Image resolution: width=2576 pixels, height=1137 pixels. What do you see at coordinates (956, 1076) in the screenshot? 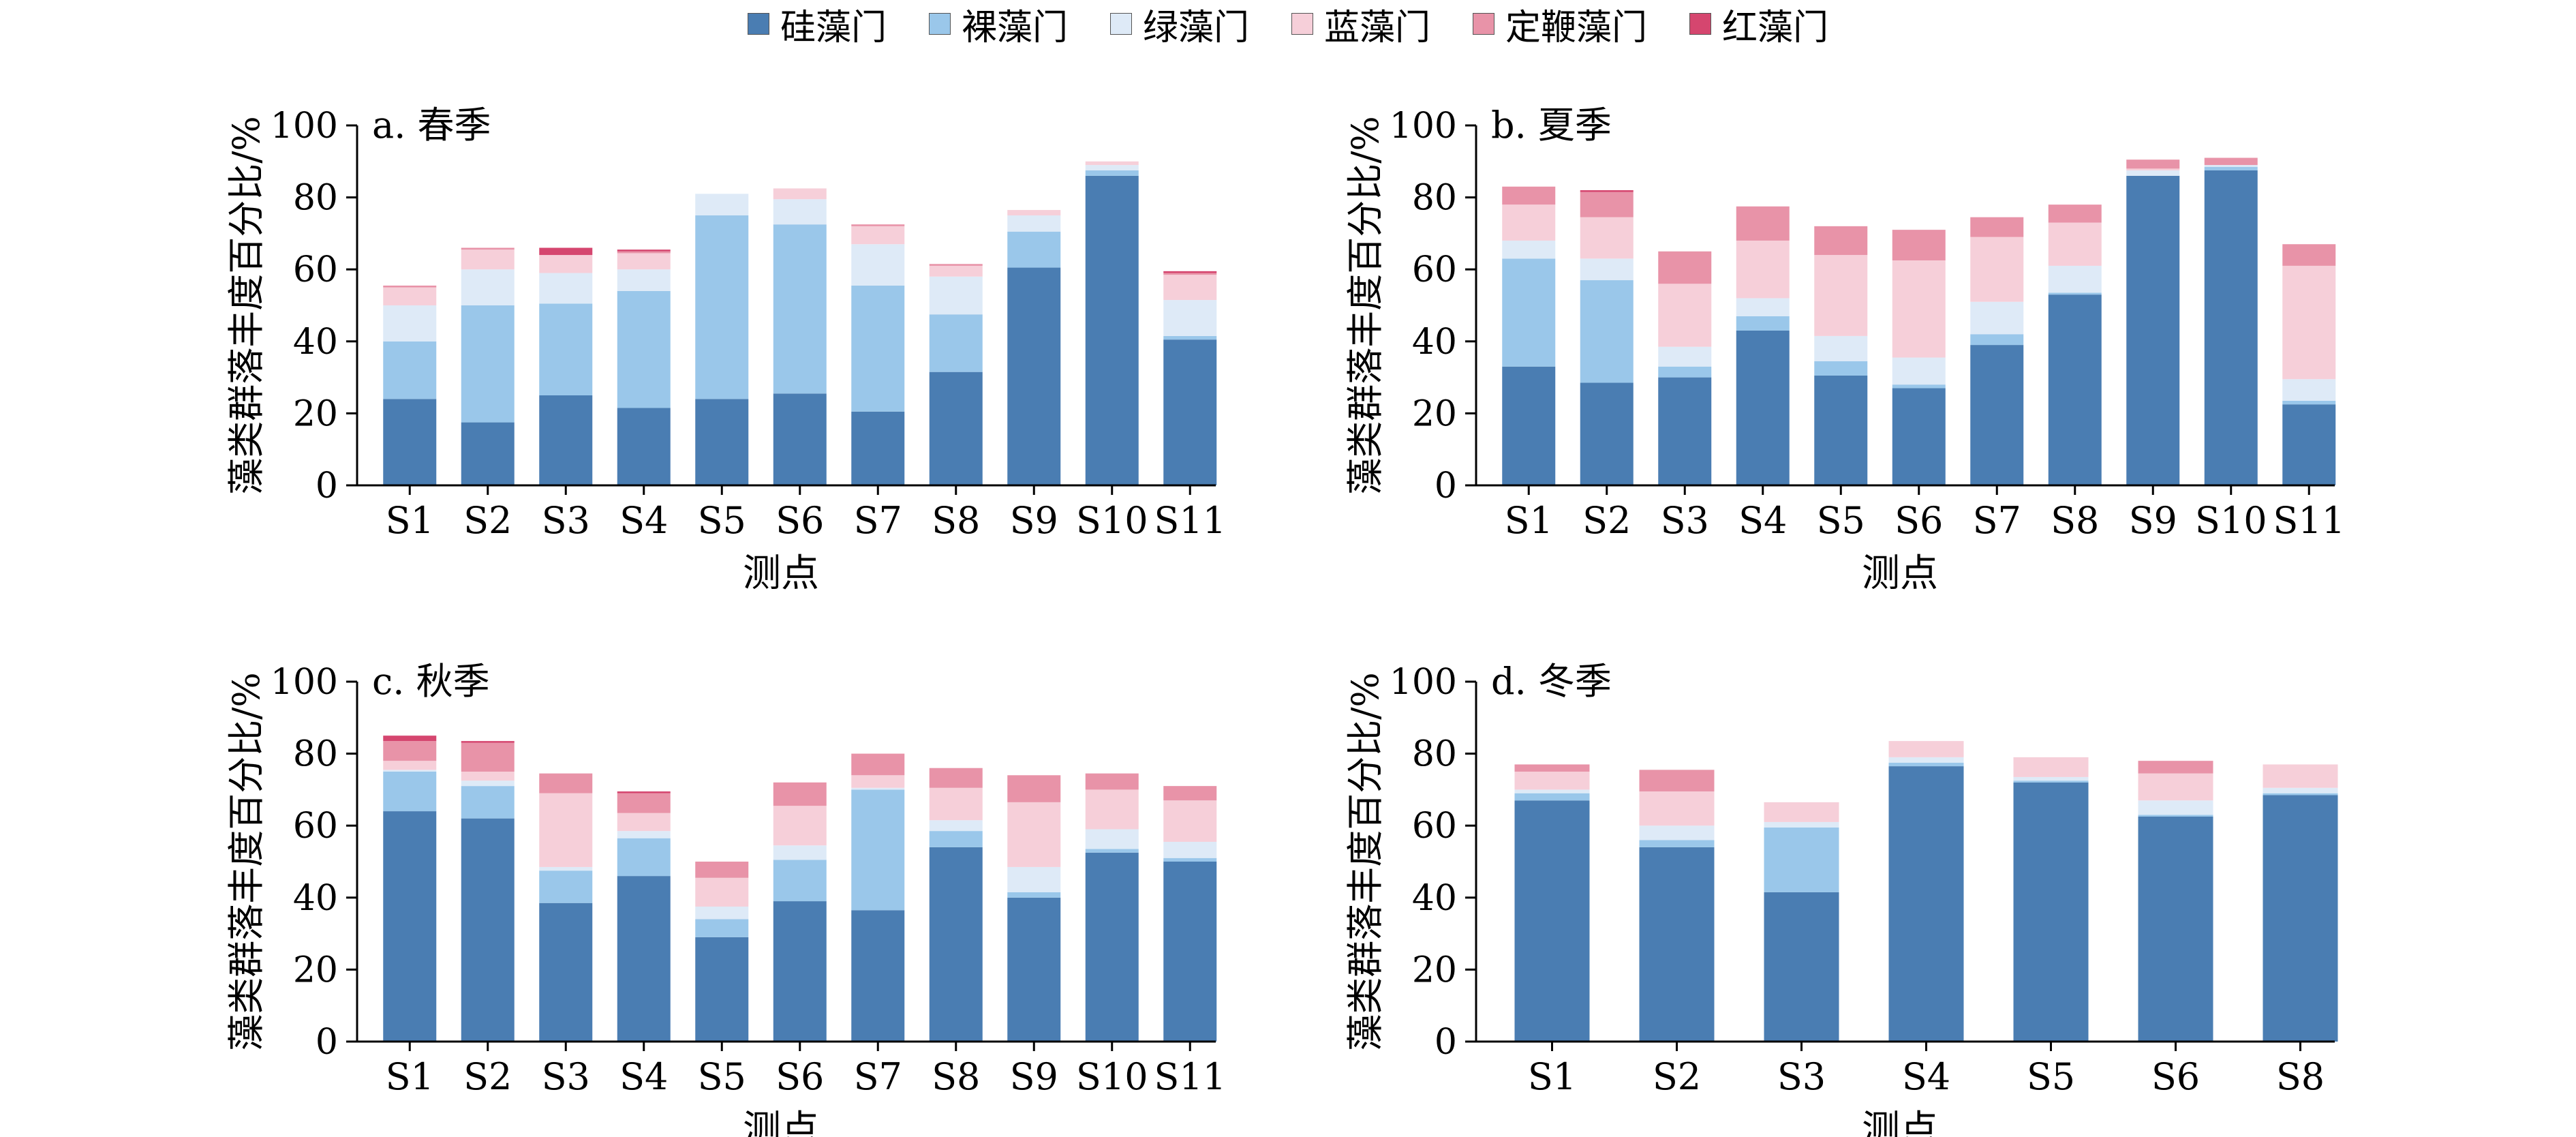
I see `x-tick-label: S8` at bounding box center [956, 1076].